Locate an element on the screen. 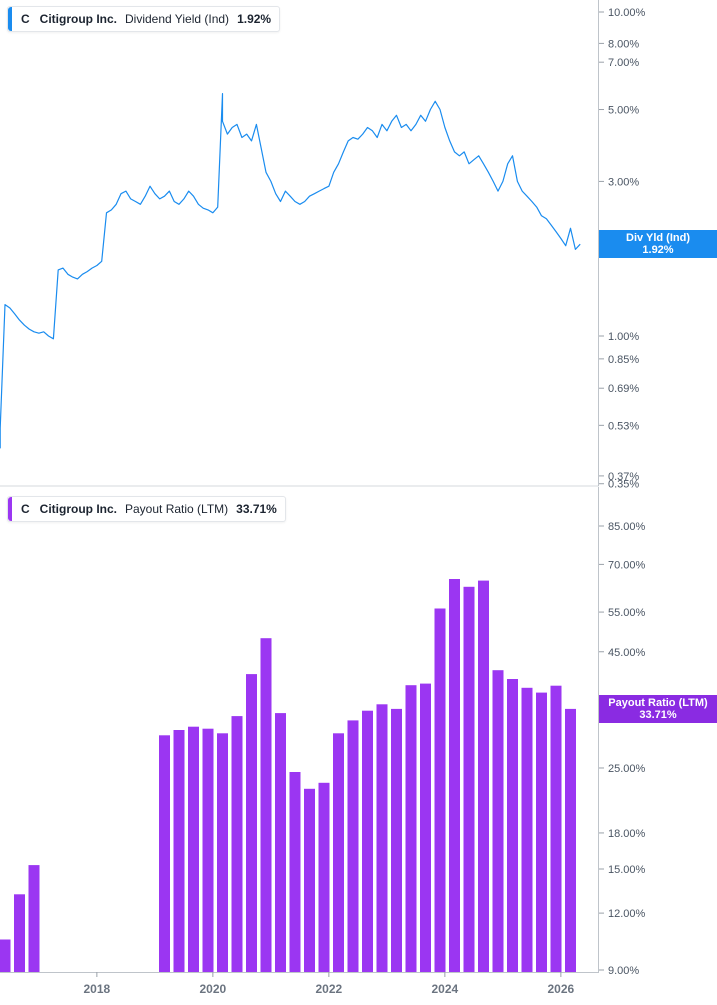  yield-y-tick-label: 3.00% is located at coordinates (623, 182).